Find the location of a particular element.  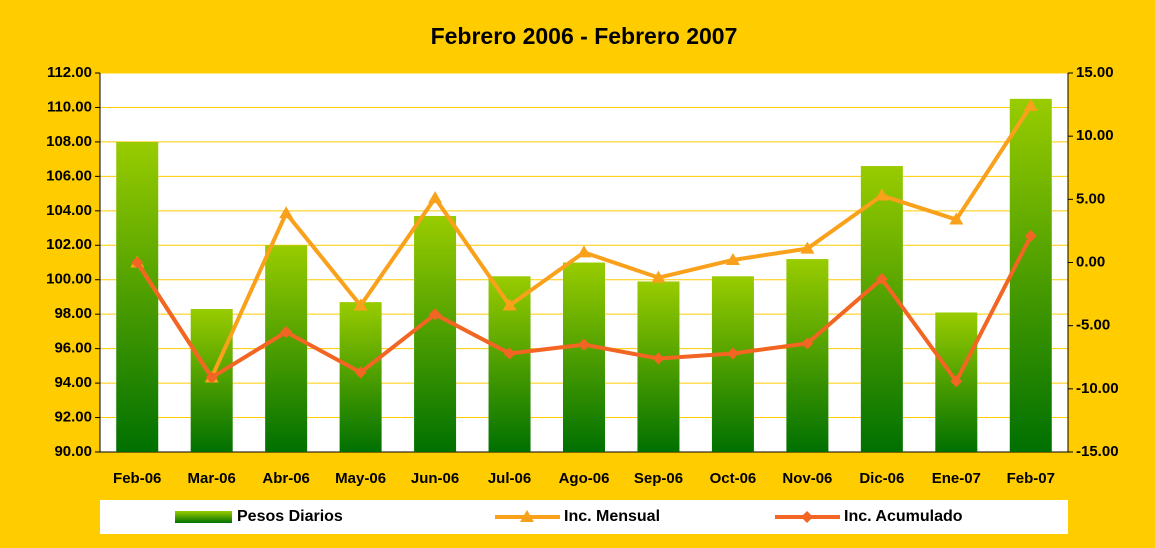

y-tick-label: 98.00 is located at coordinates (73, 313).